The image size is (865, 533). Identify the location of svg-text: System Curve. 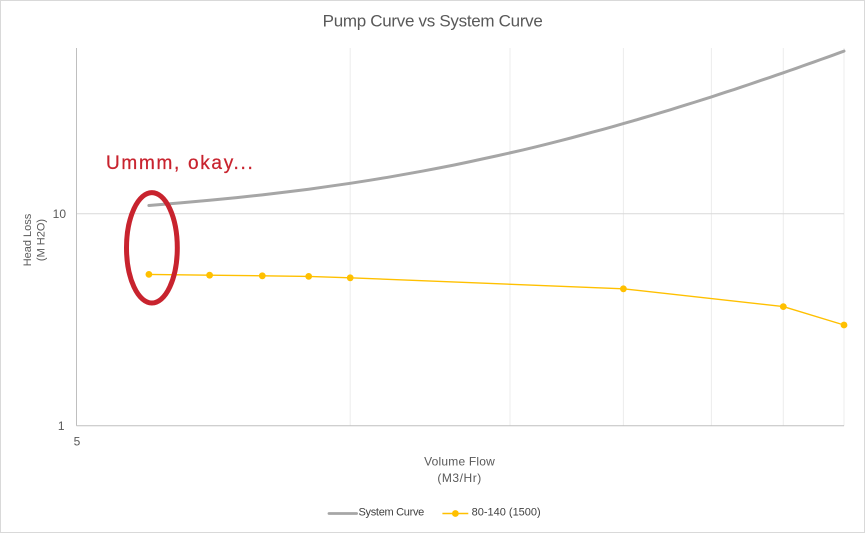
(392, 512).